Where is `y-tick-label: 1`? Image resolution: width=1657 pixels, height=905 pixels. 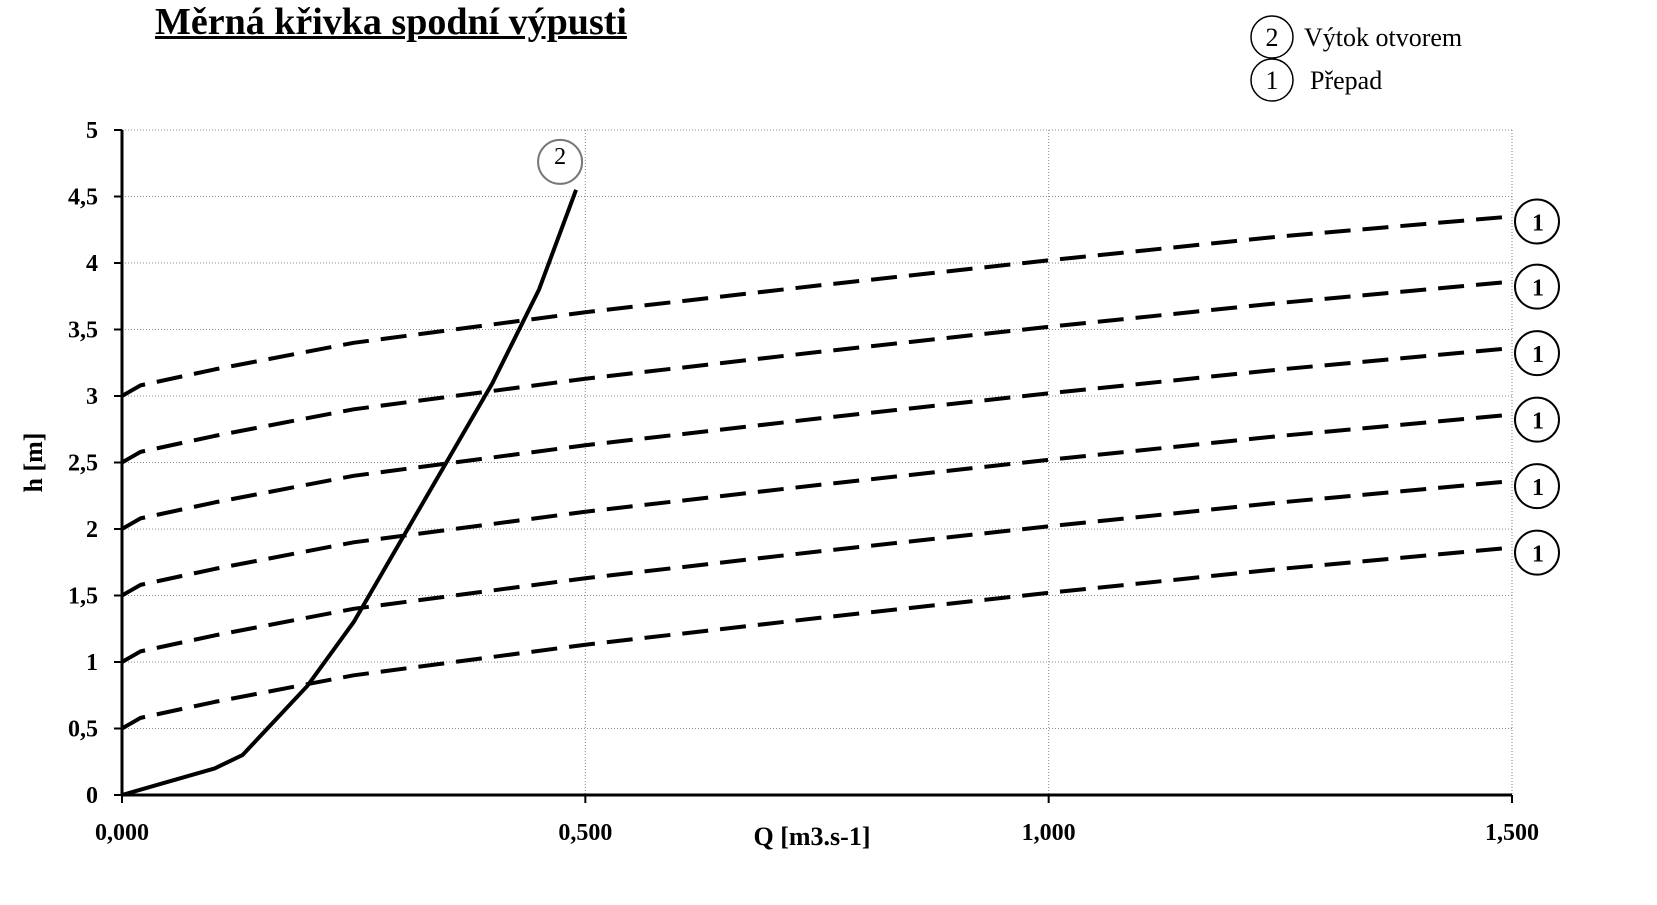 y-tick-label: 1 is located at coordinates (92, 663).